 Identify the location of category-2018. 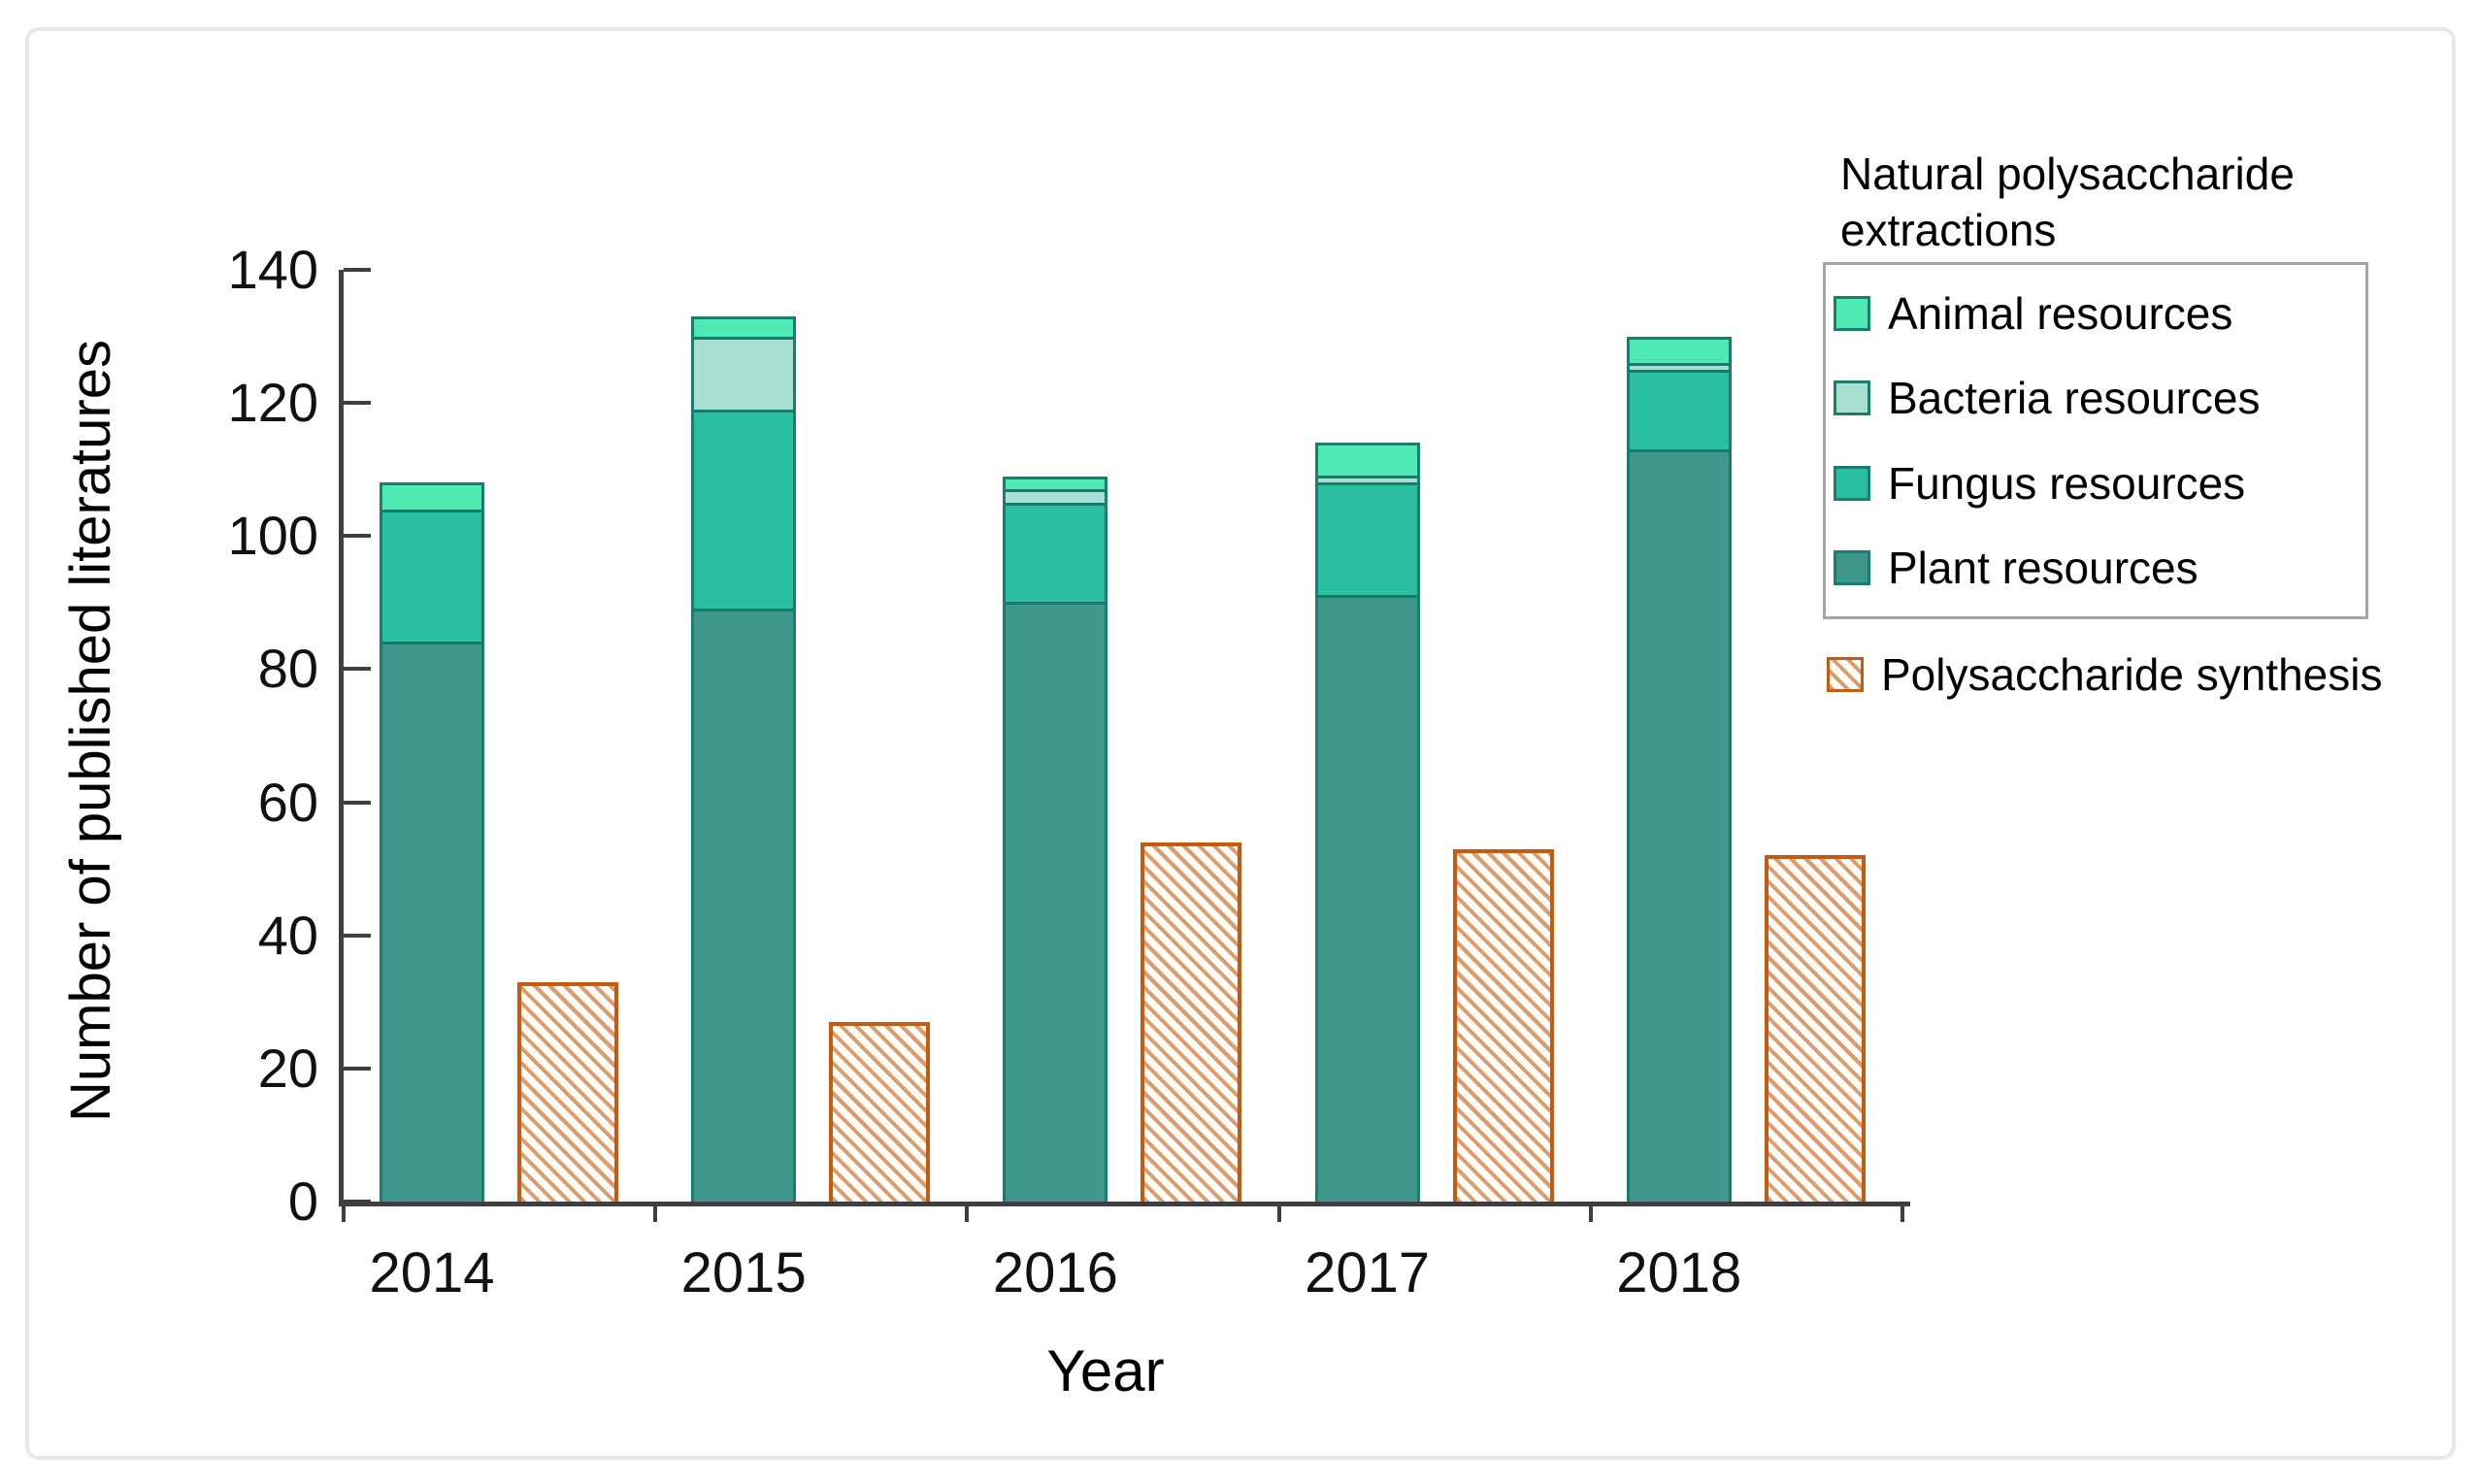
(1746, 736).